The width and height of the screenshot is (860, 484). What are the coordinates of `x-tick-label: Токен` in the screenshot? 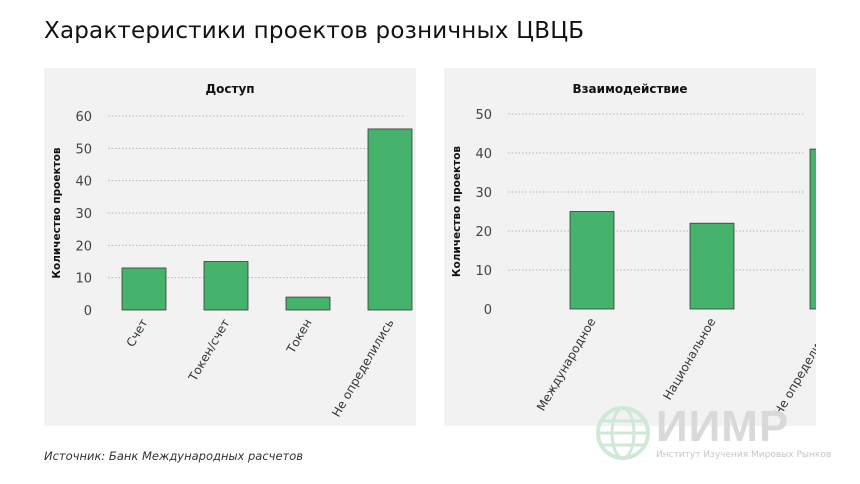 It's located at (298, 337).